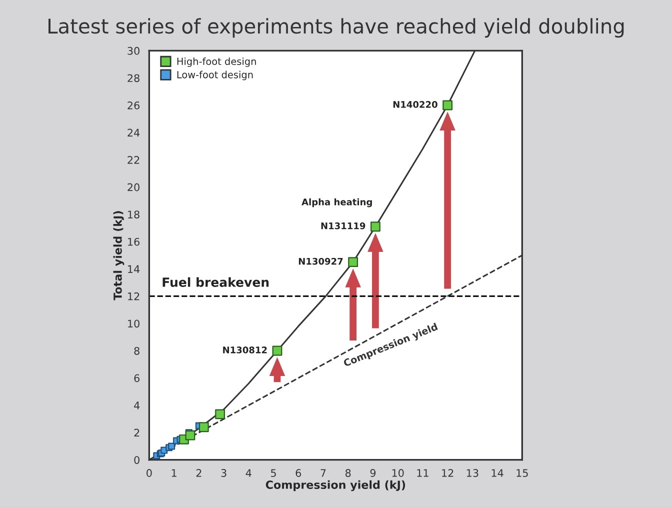 This screenshot has height=507, width=672. What do you see at coordinates (343, 226) in the screenshot?
I see `annotation: N131119` at bounding box center [343, 226].